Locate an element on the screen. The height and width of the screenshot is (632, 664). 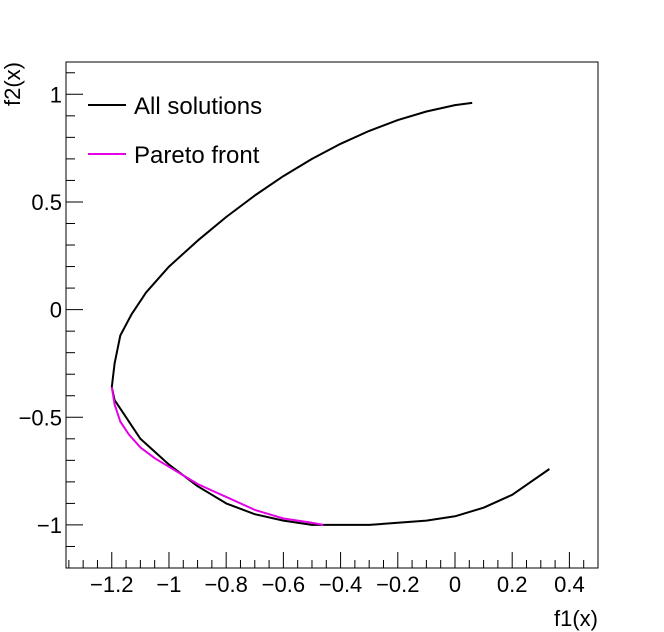
x-tick-label: 0 is located at coordinates (455, 584).